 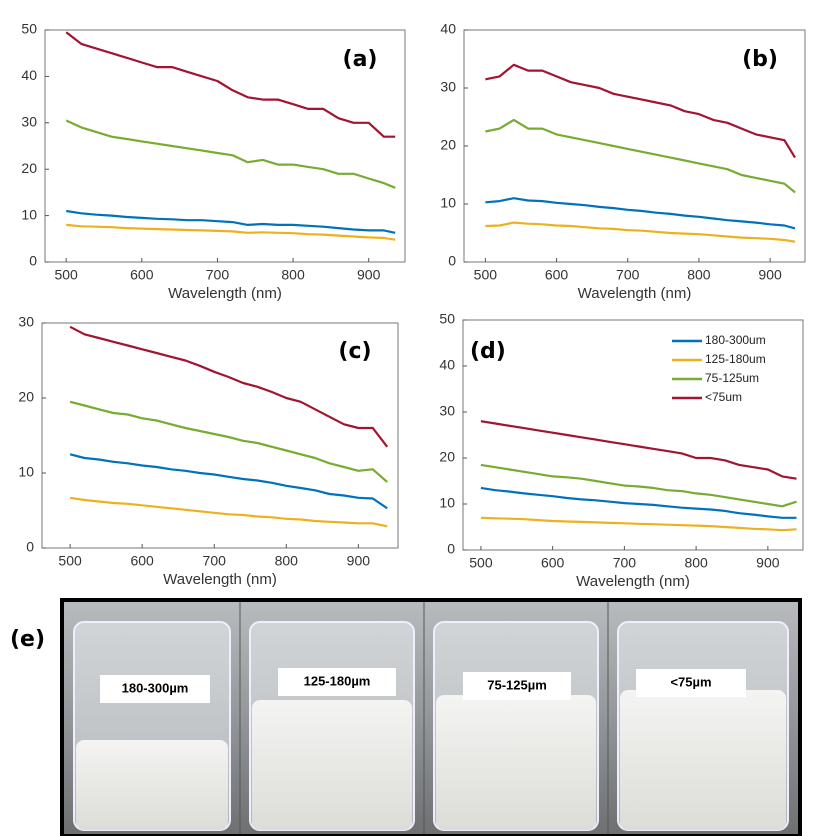 What do you see at coordinates (27, 639) in the screenshot?
I see `panel-label: (e)` at bounding box center [27, 639].